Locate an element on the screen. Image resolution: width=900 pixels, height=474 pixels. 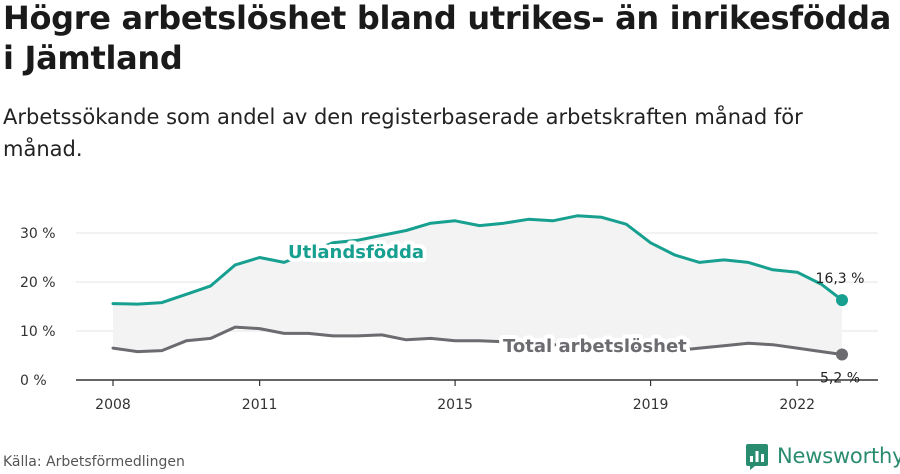
brand-logo: Newsworthy is located at coordinates (822, 456).